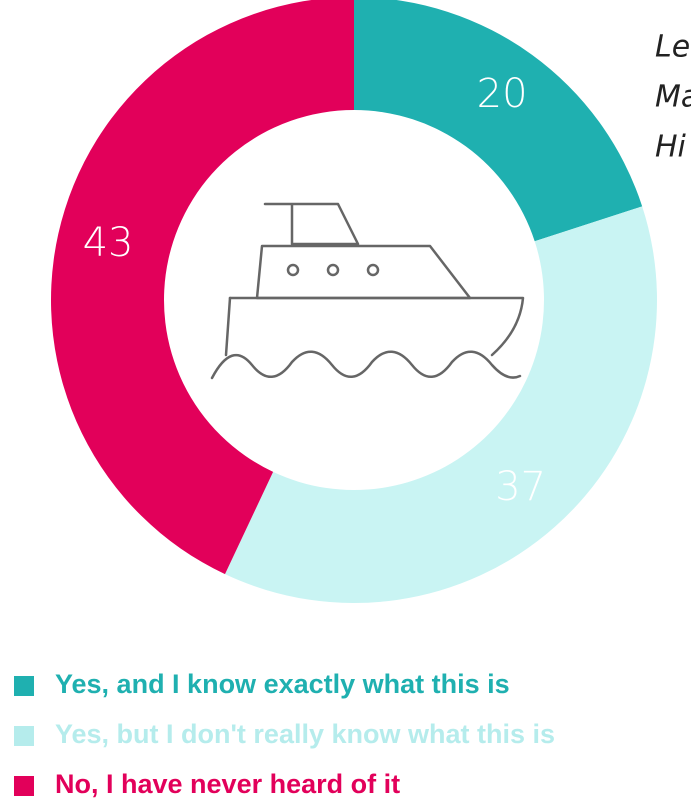 Image resolution: width=691 pixels, height=808 pixels. I want to click on boat-icon, so click(367, 291).